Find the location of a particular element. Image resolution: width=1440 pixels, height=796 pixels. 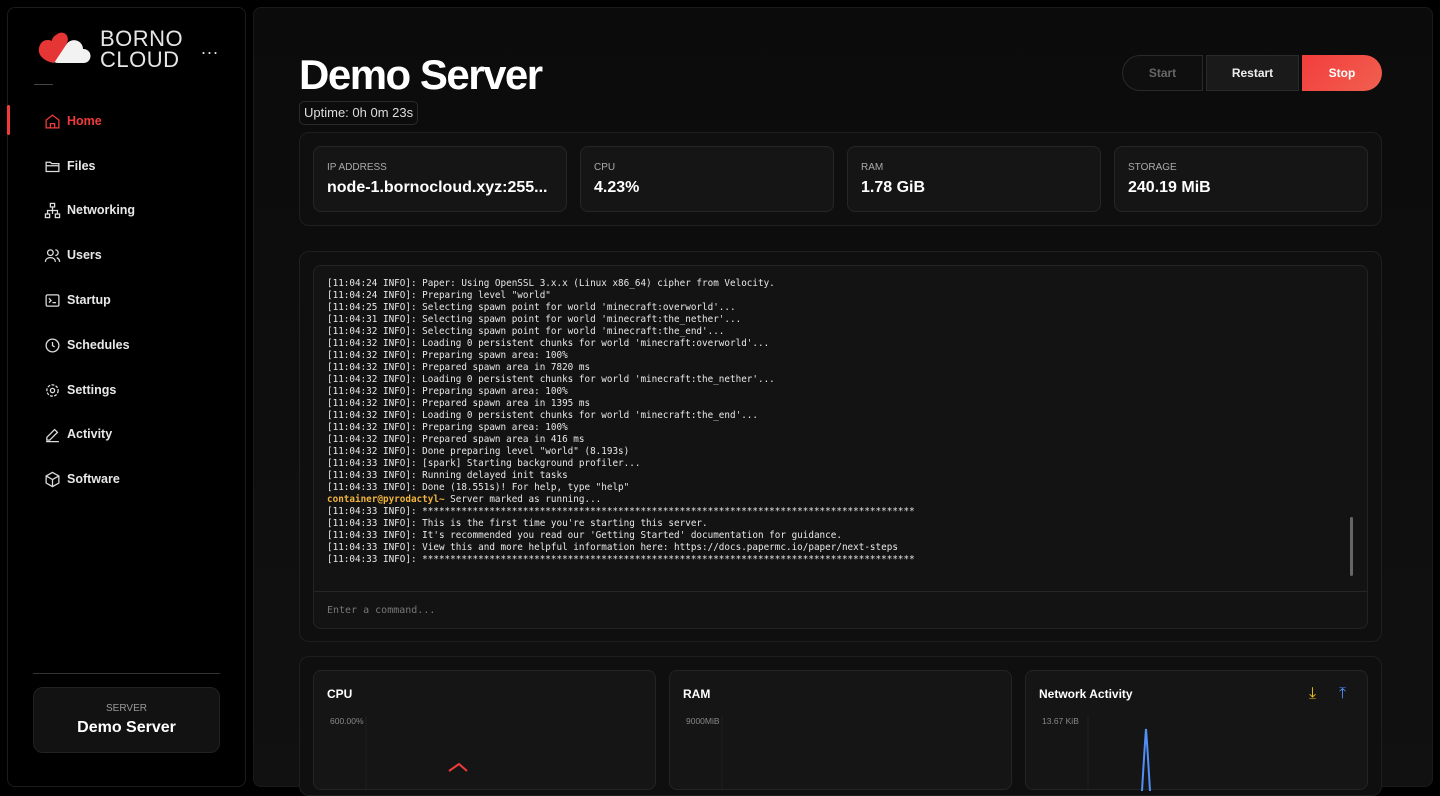

server-selector: SERVER Demo Server is located at coordinates (126, 720).